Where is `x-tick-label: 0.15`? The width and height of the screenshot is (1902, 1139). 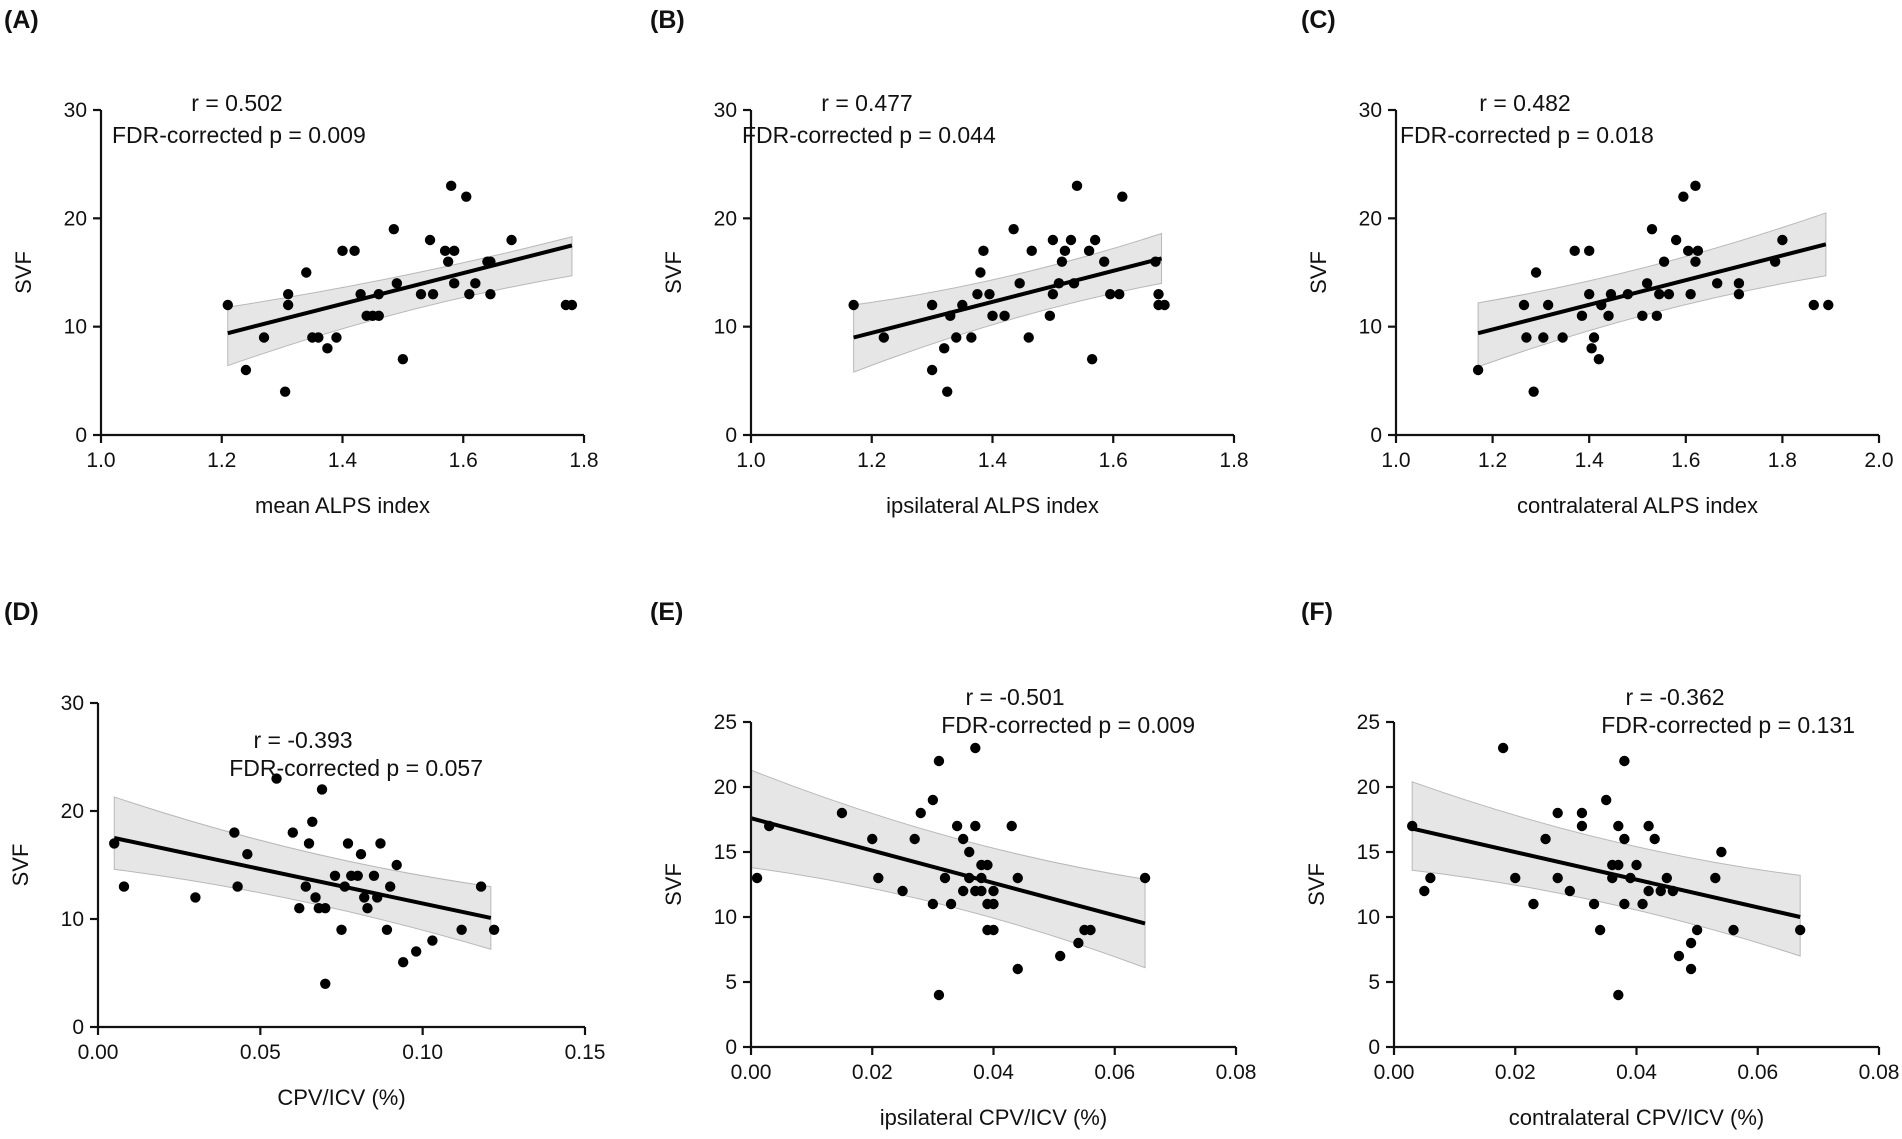
x-tick-label: 0.15 is located at coordinates (585, 1052).